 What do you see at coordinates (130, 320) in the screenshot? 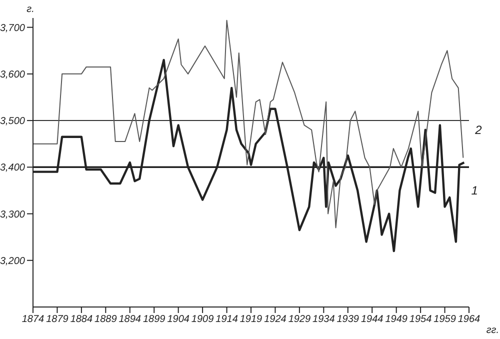
I see `x-tick-label: 1894` at bounding box center [130, 320].